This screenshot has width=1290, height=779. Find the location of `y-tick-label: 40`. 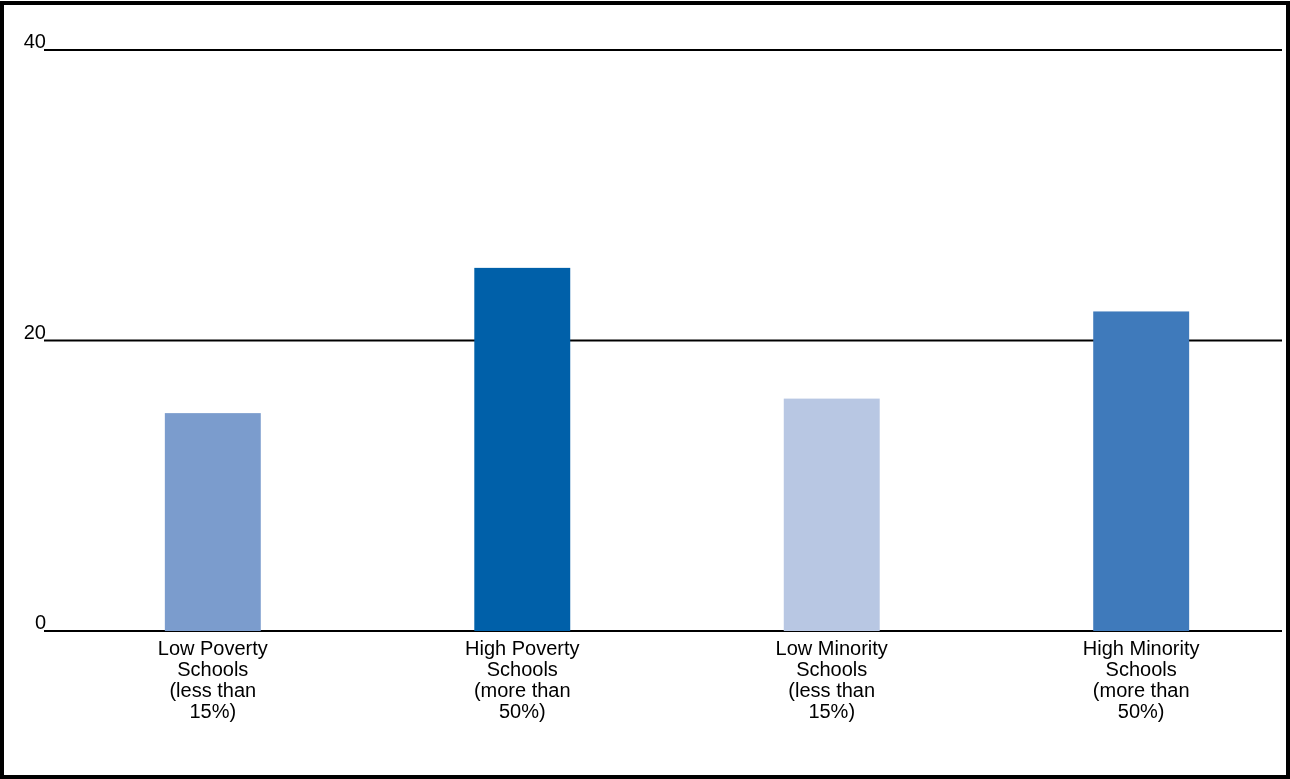

y-tick-label: 40 is located at coordinates (34, 41).